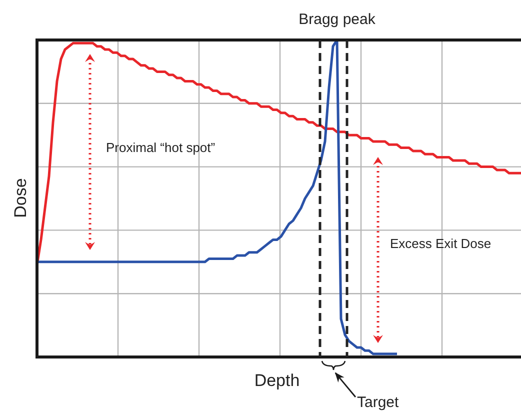 This screenshot has height=412, width=521. What do you see at coordinates (378, 402) in the screenshot?
I see `text: Target` at bounding box center [378, 402].